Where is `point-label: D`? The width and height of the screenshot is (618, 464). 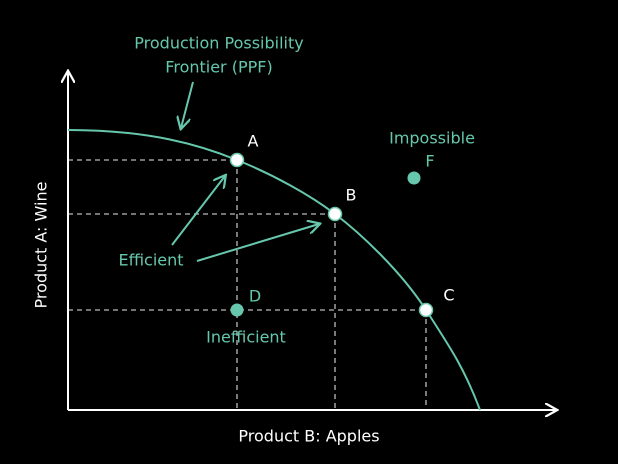
point-label: D is located at coordinates (255, 296).